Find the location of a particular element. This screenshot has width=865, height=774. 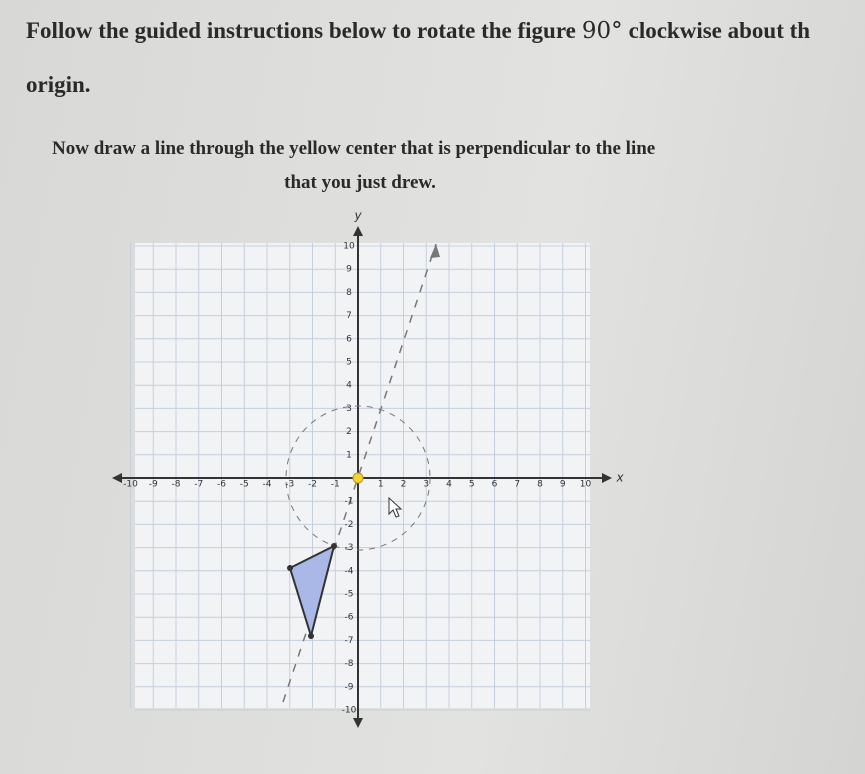

triangle is located at coordinates (312, 592).